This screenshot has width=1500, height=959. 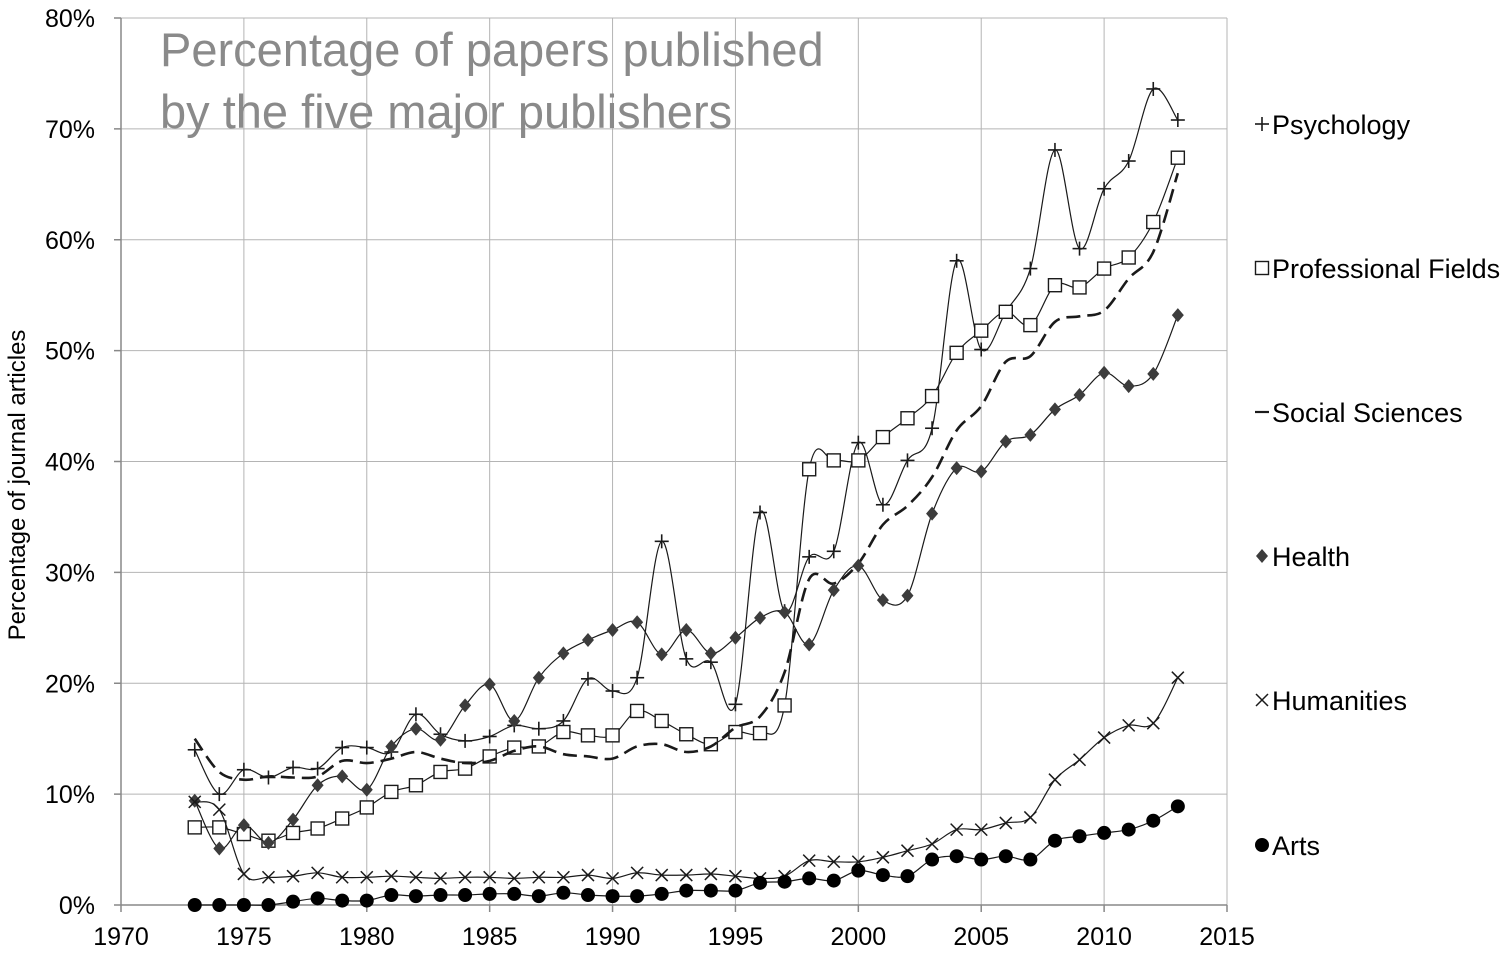 I want to click on legend-item-humanities: Humanities, so click(x=1331, y=701).